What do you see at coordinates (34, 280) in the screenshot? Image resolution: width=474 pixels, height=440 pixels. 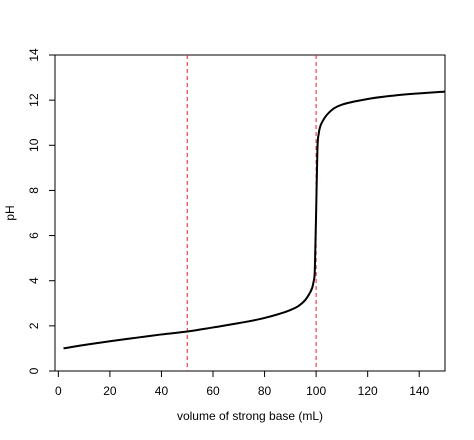 I see `y-tick-label: 4` at bounding box center [34, 280].